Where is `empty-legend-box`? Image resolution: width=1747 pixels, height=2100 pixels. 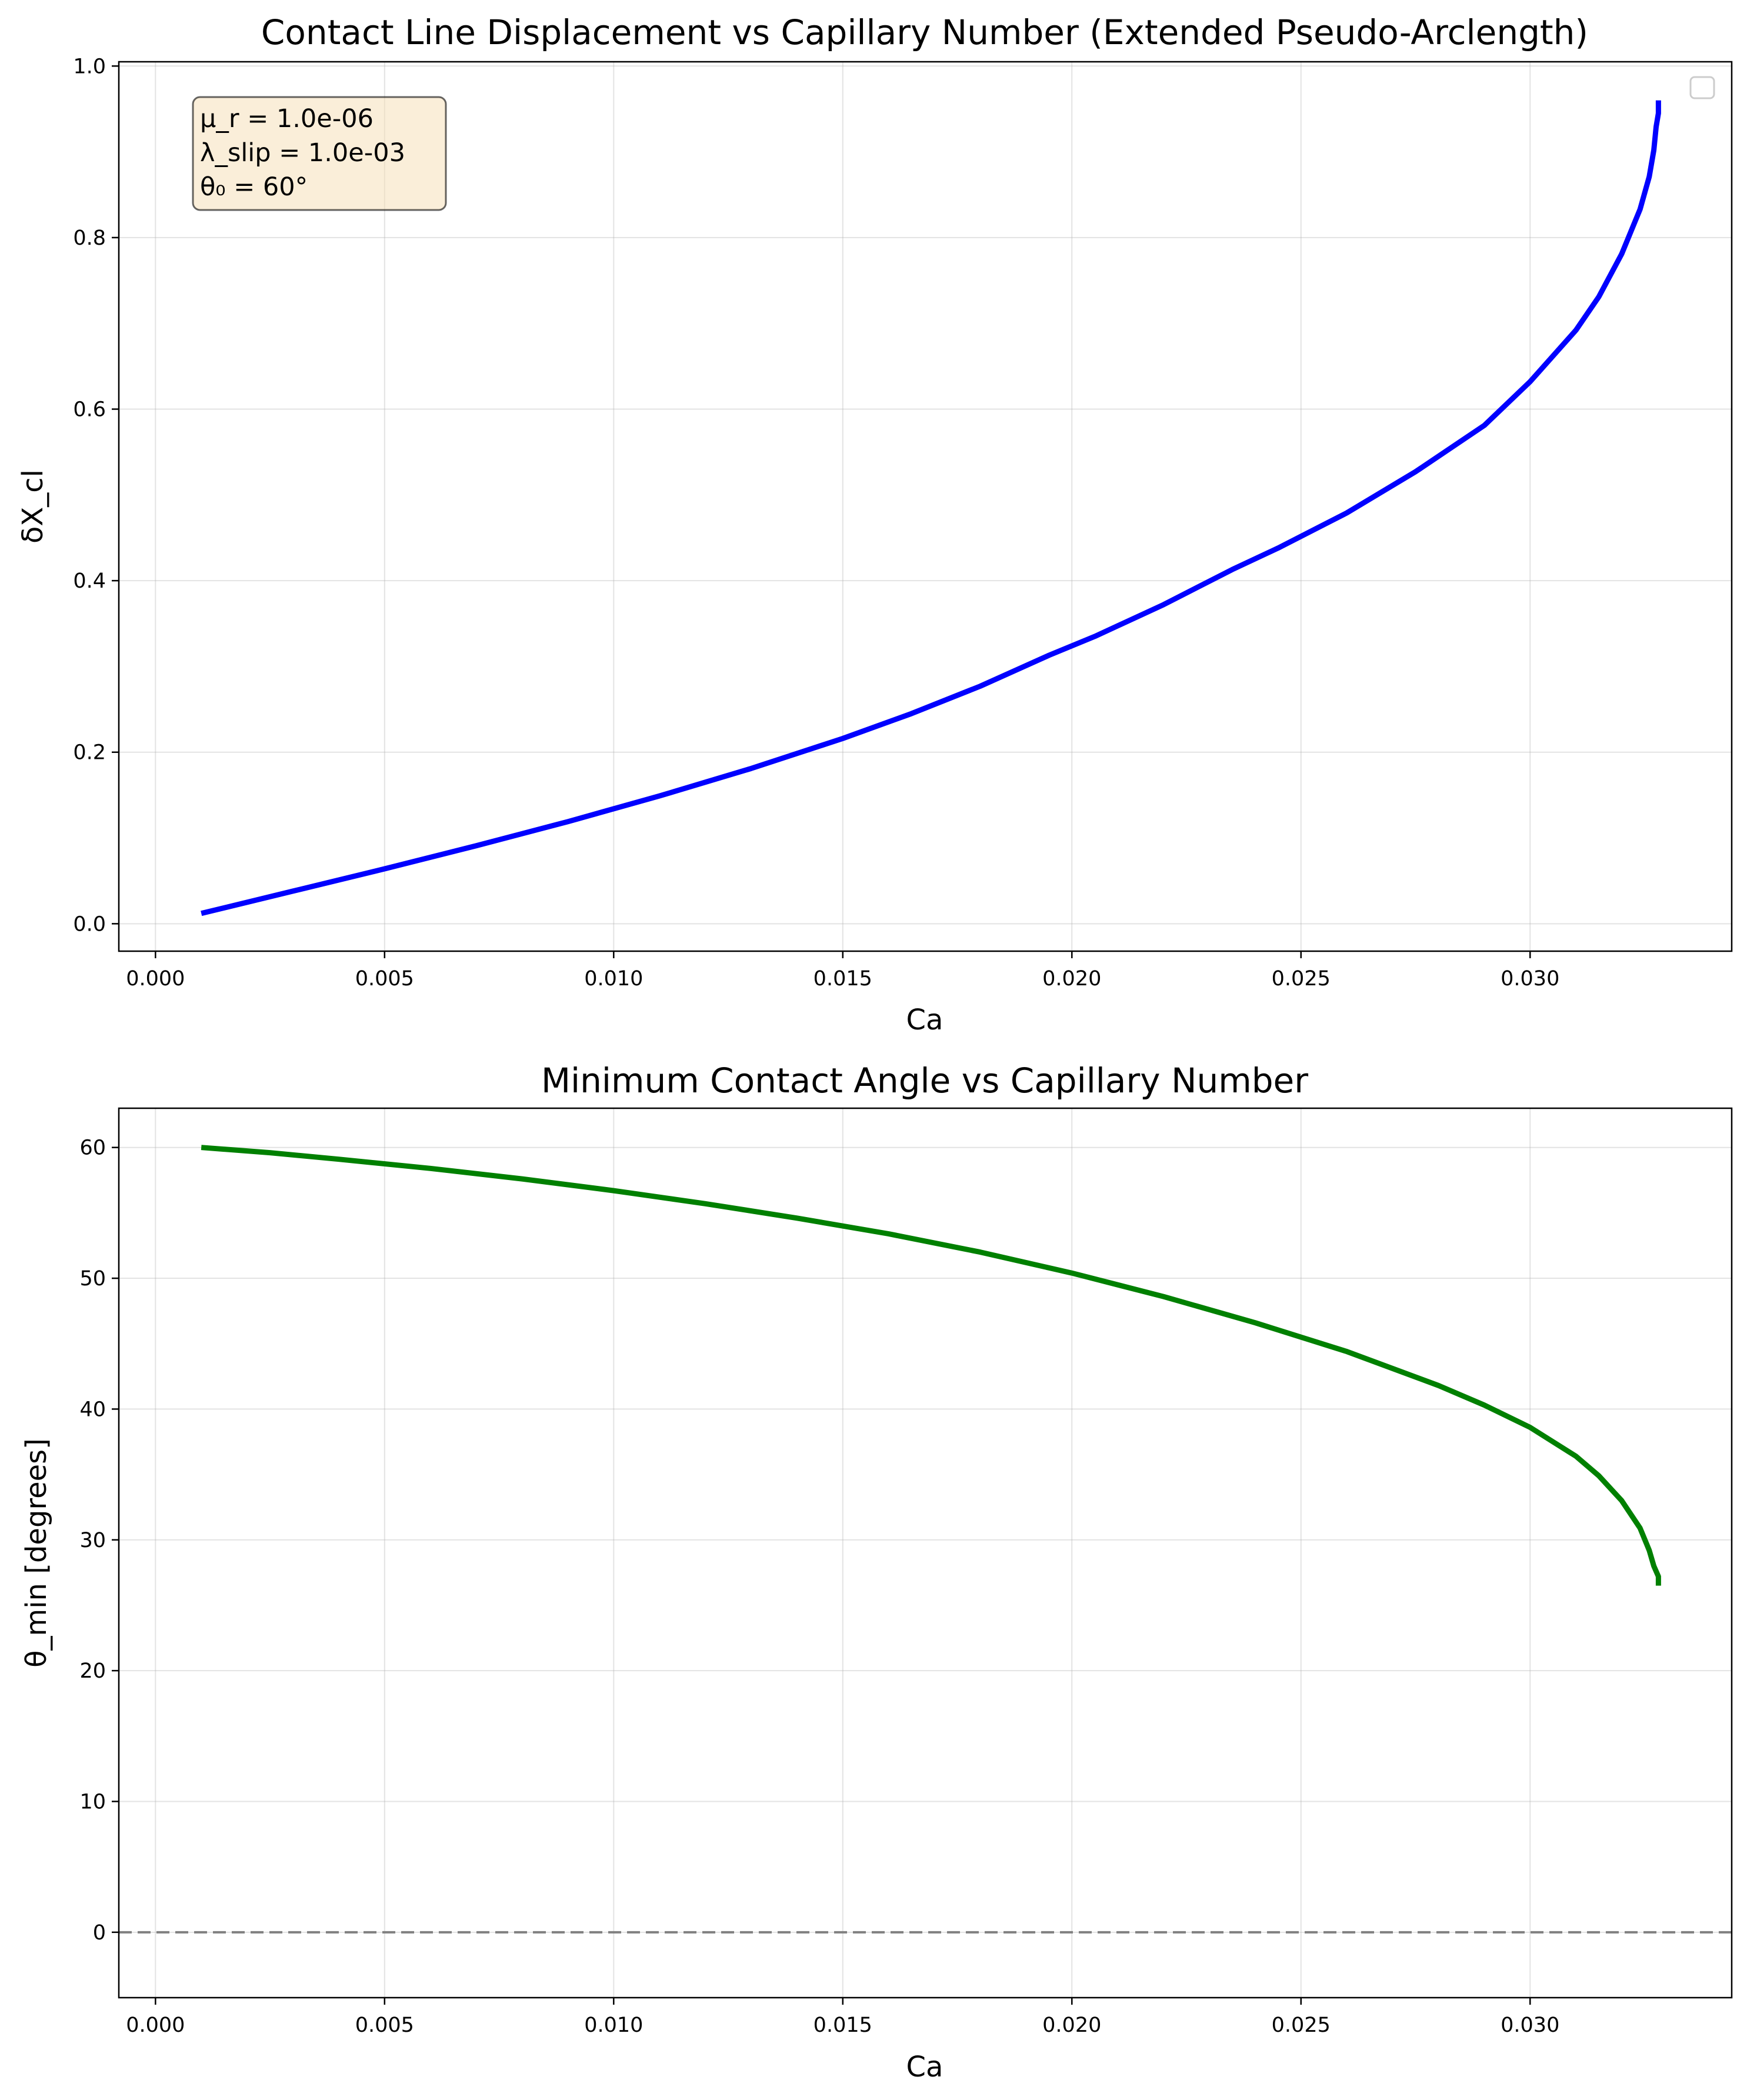 empty-legend-box is located at coordinates (1702, 87).